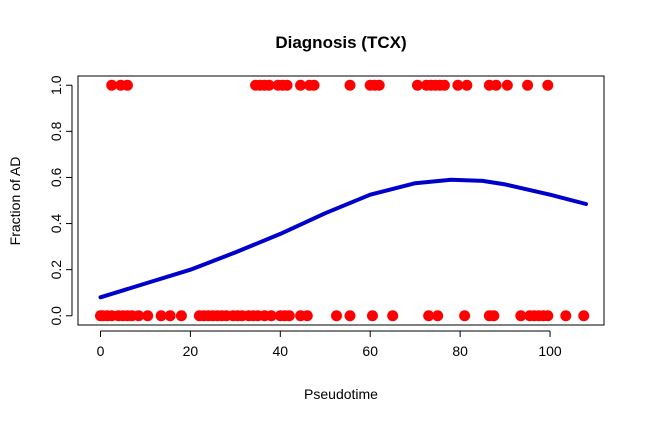  Describe the element at coordinates (56, 131) in the screenshot. I see `y-tick-label: 0.8` at that location.